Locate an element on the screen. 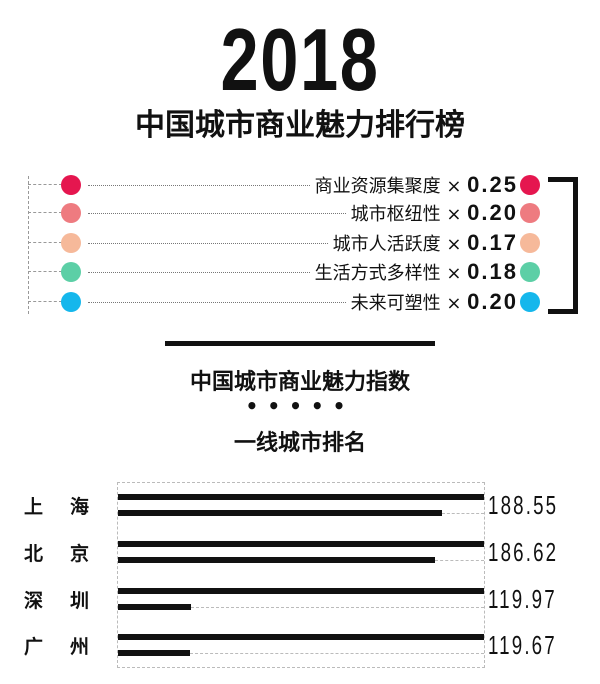 This screenshot has width=600, height=684. city-label-char: 上 is located at coordinates (34, 507).